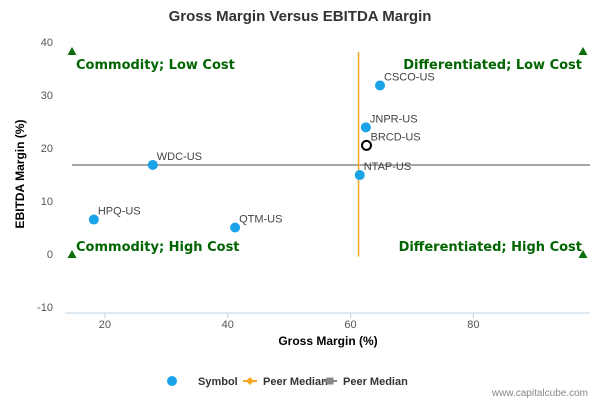  What do you see at coordinates (228, 325) in the screenshot?
I see `x-tick-label: 40` at bounding box center [228, 325].